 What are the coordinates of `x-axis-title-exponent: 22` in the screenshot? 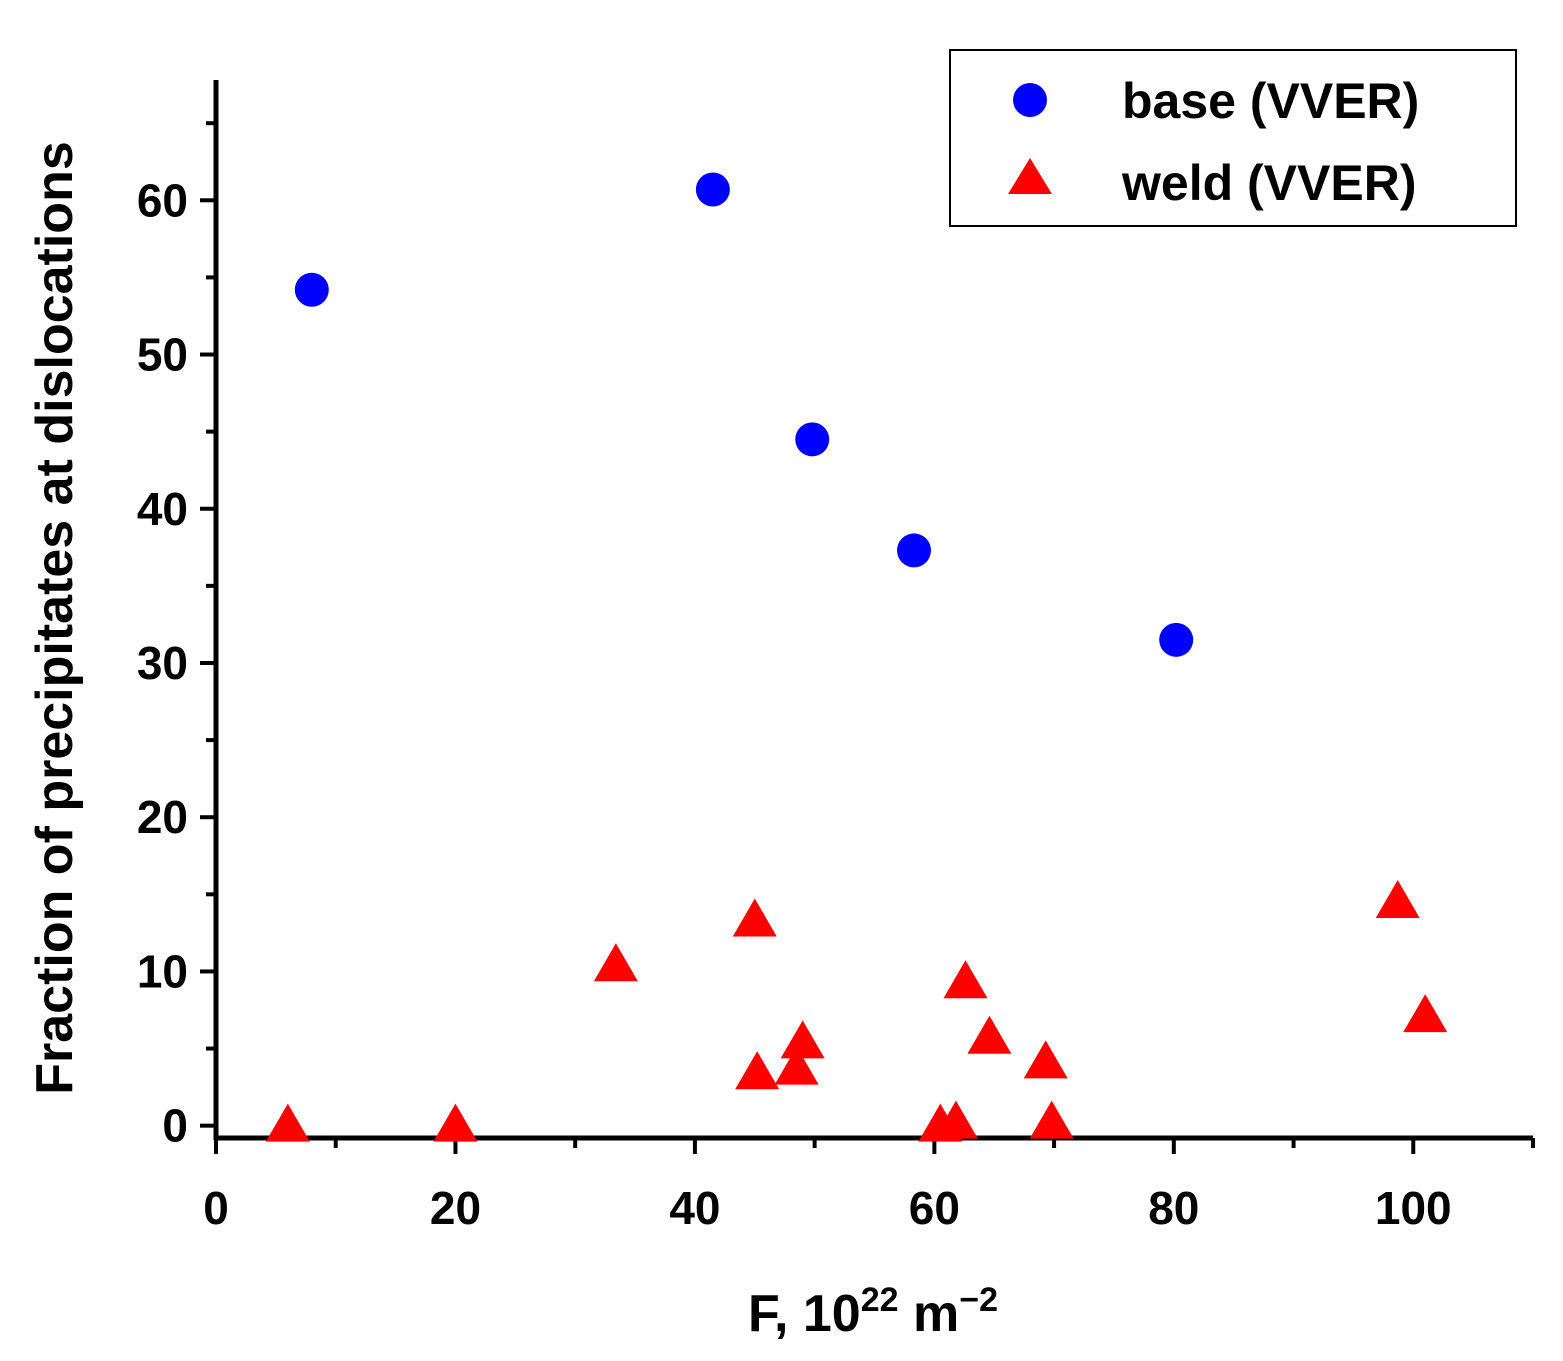 It's located at (880, 1300).